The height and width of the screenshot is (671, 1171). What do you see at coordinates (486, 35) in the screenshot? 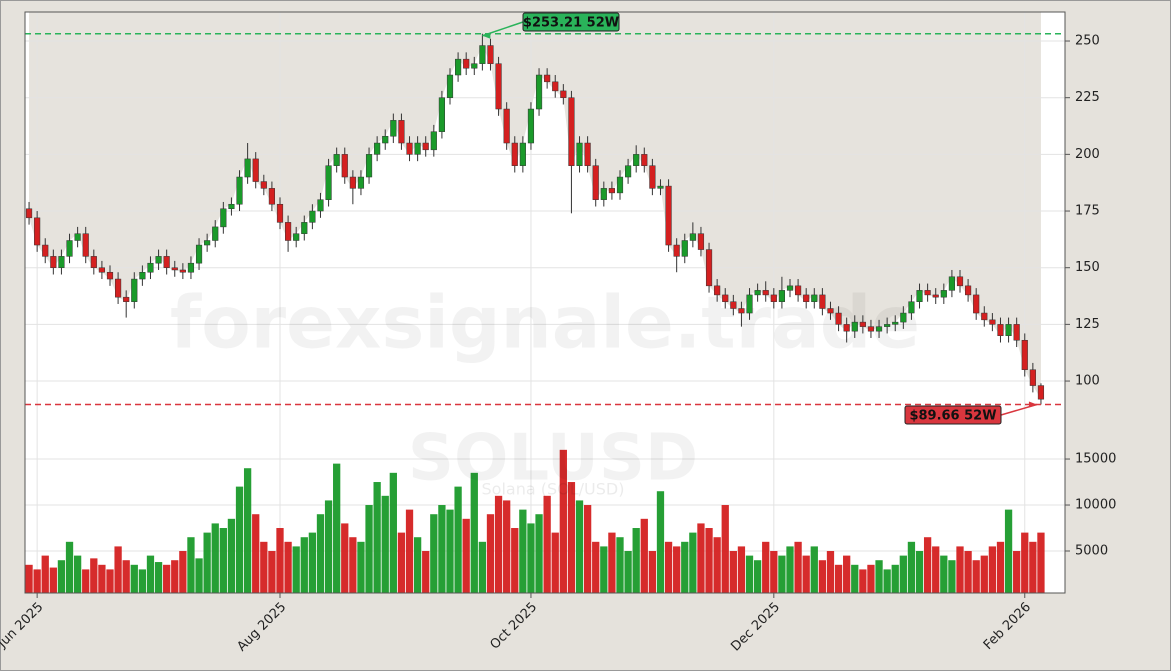
I see `arrow-head` at bounding box center [486, 35].